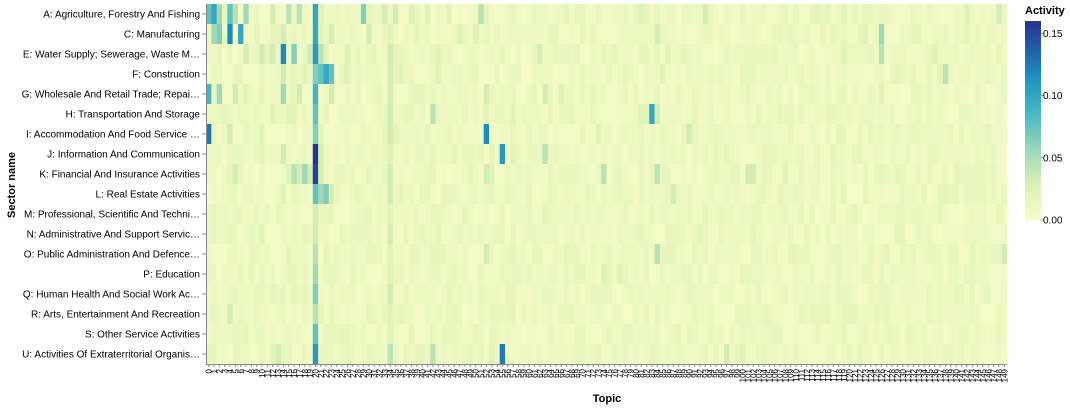  I want to click on x-axis-label: 97, so click(727, 372).